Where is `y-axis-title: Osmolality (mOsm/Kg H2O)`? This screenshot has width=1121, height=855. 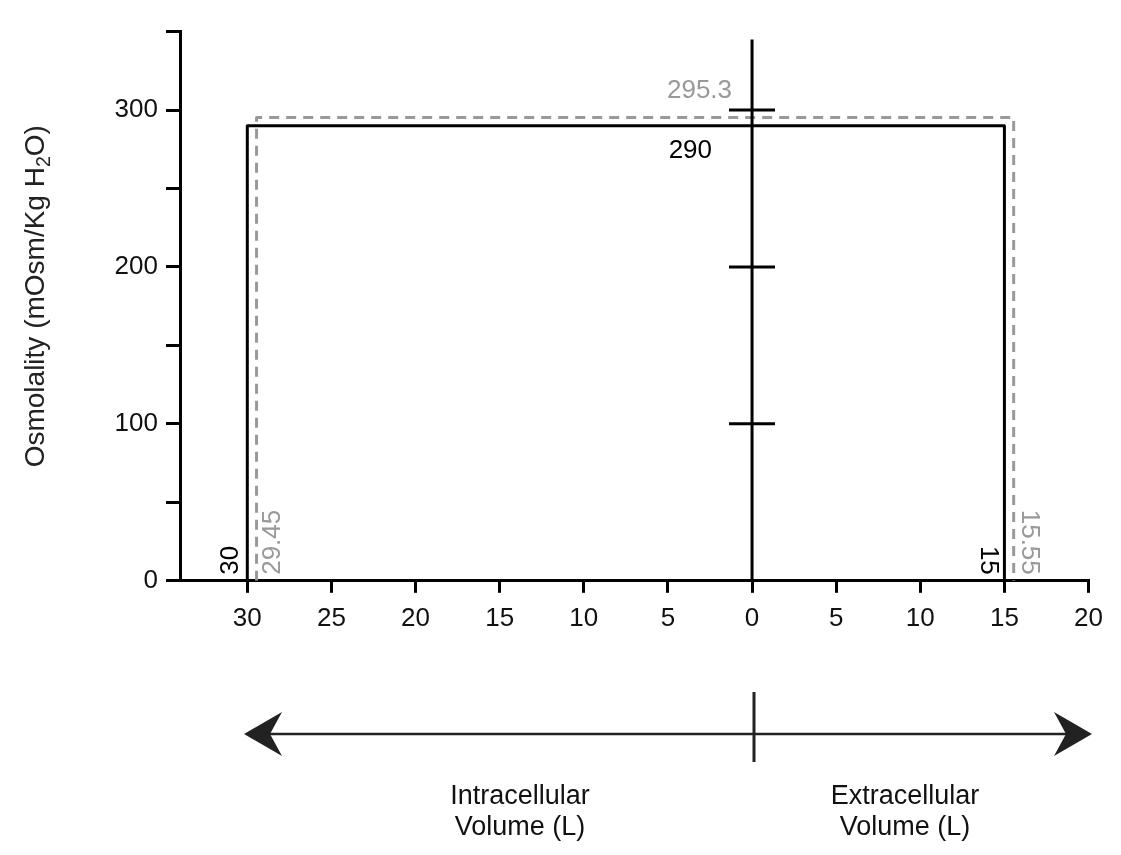
y-axis-title: Osmolality (mOsm/Kg H2O) is located at coordinates (36, 296).